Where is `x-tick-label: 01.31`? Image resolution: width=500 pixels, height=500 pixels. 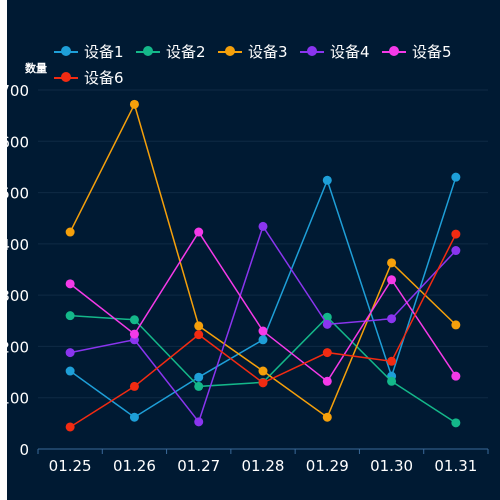
x-tick-label: 01.31 is located at coordinates (455, 466).